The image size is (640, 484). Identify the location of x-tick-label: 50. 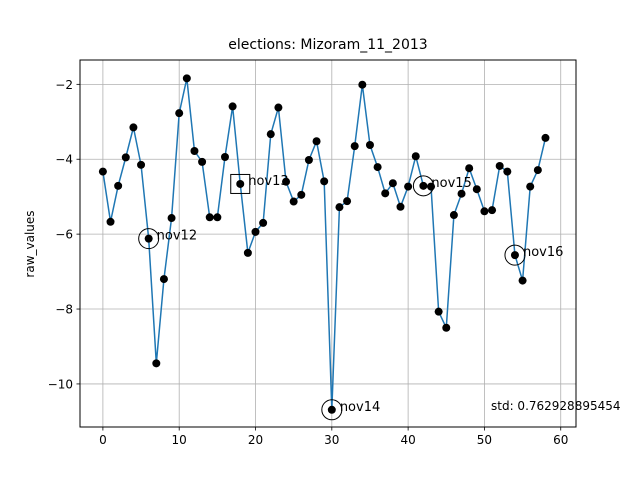
(484, 440).